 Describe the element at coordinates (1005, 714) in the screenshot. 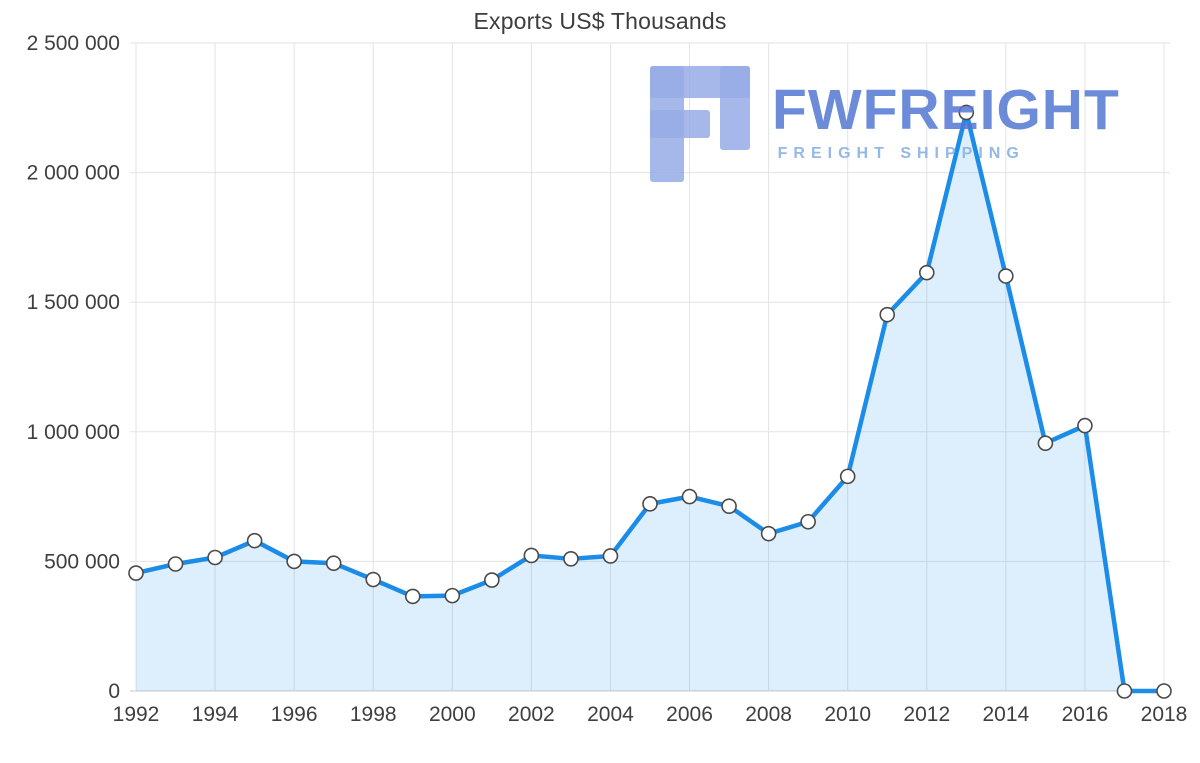

I see `x-tick-label: 2014` at that location.